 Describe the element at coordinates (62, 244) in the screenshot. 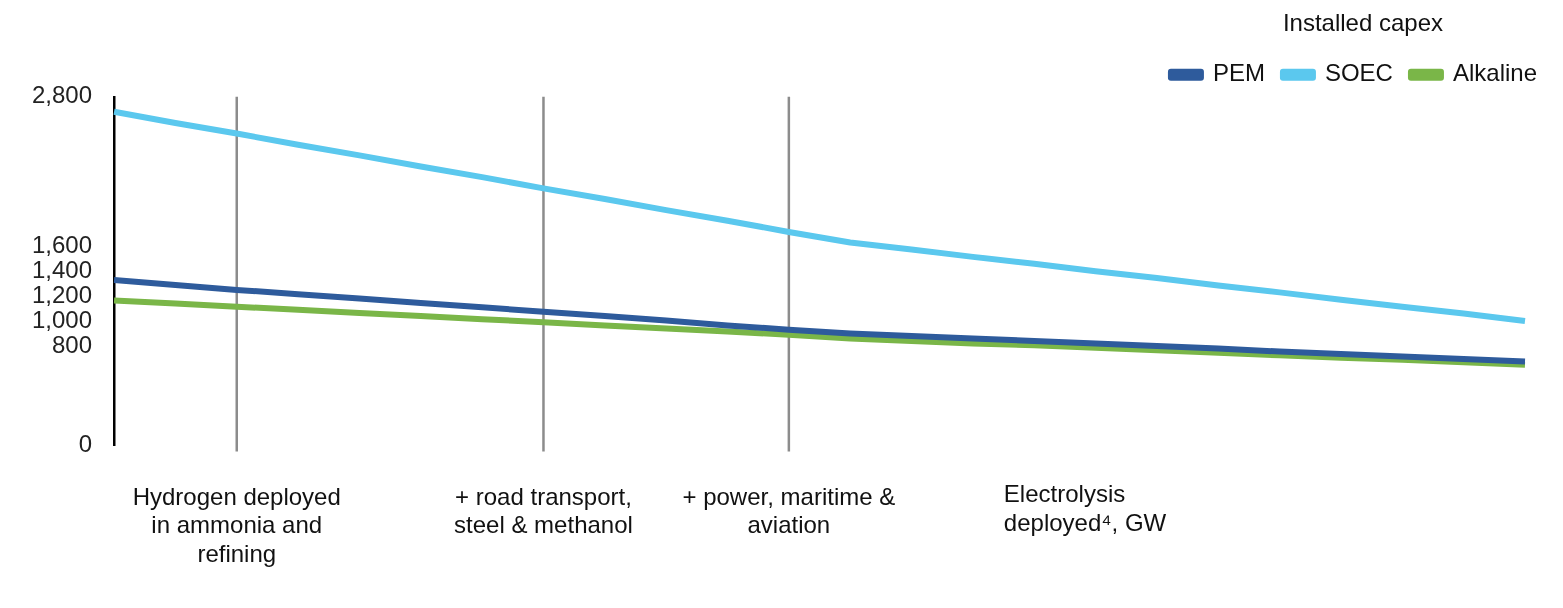

I see `y-tick-label: 1,600` at that location.